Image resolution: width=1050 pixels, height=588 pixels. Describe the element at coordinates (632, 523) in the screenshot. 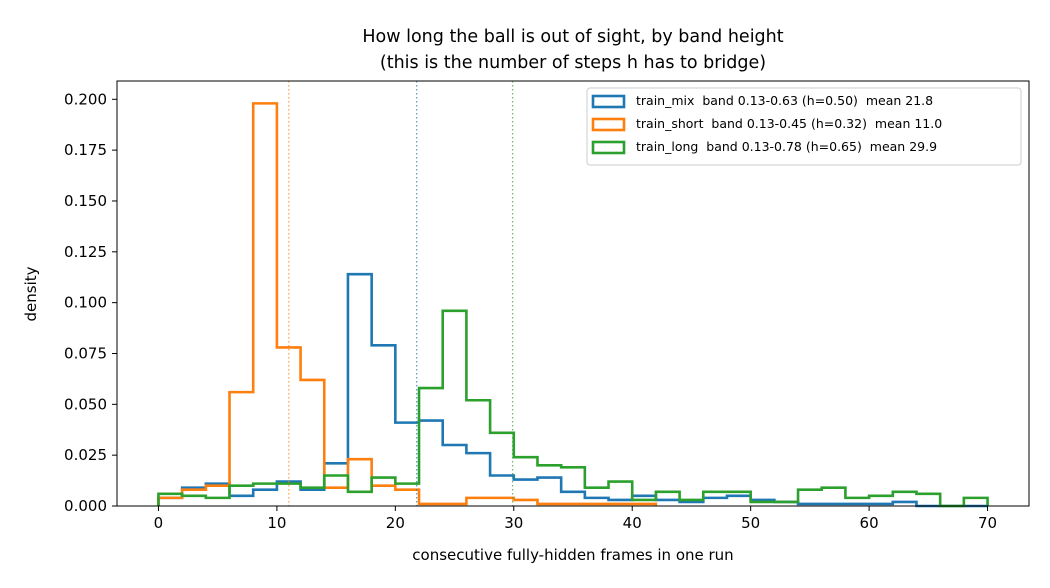

I see `x-tick-label: 40` at that location.